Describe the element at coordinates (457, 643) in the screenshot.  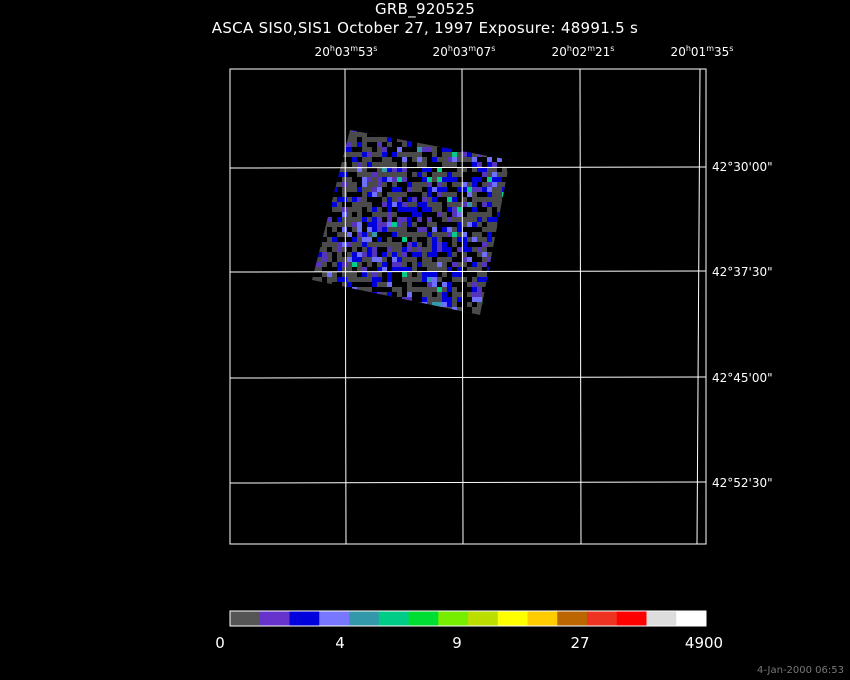
I see `colorbar-tick-label: 9` at that location.